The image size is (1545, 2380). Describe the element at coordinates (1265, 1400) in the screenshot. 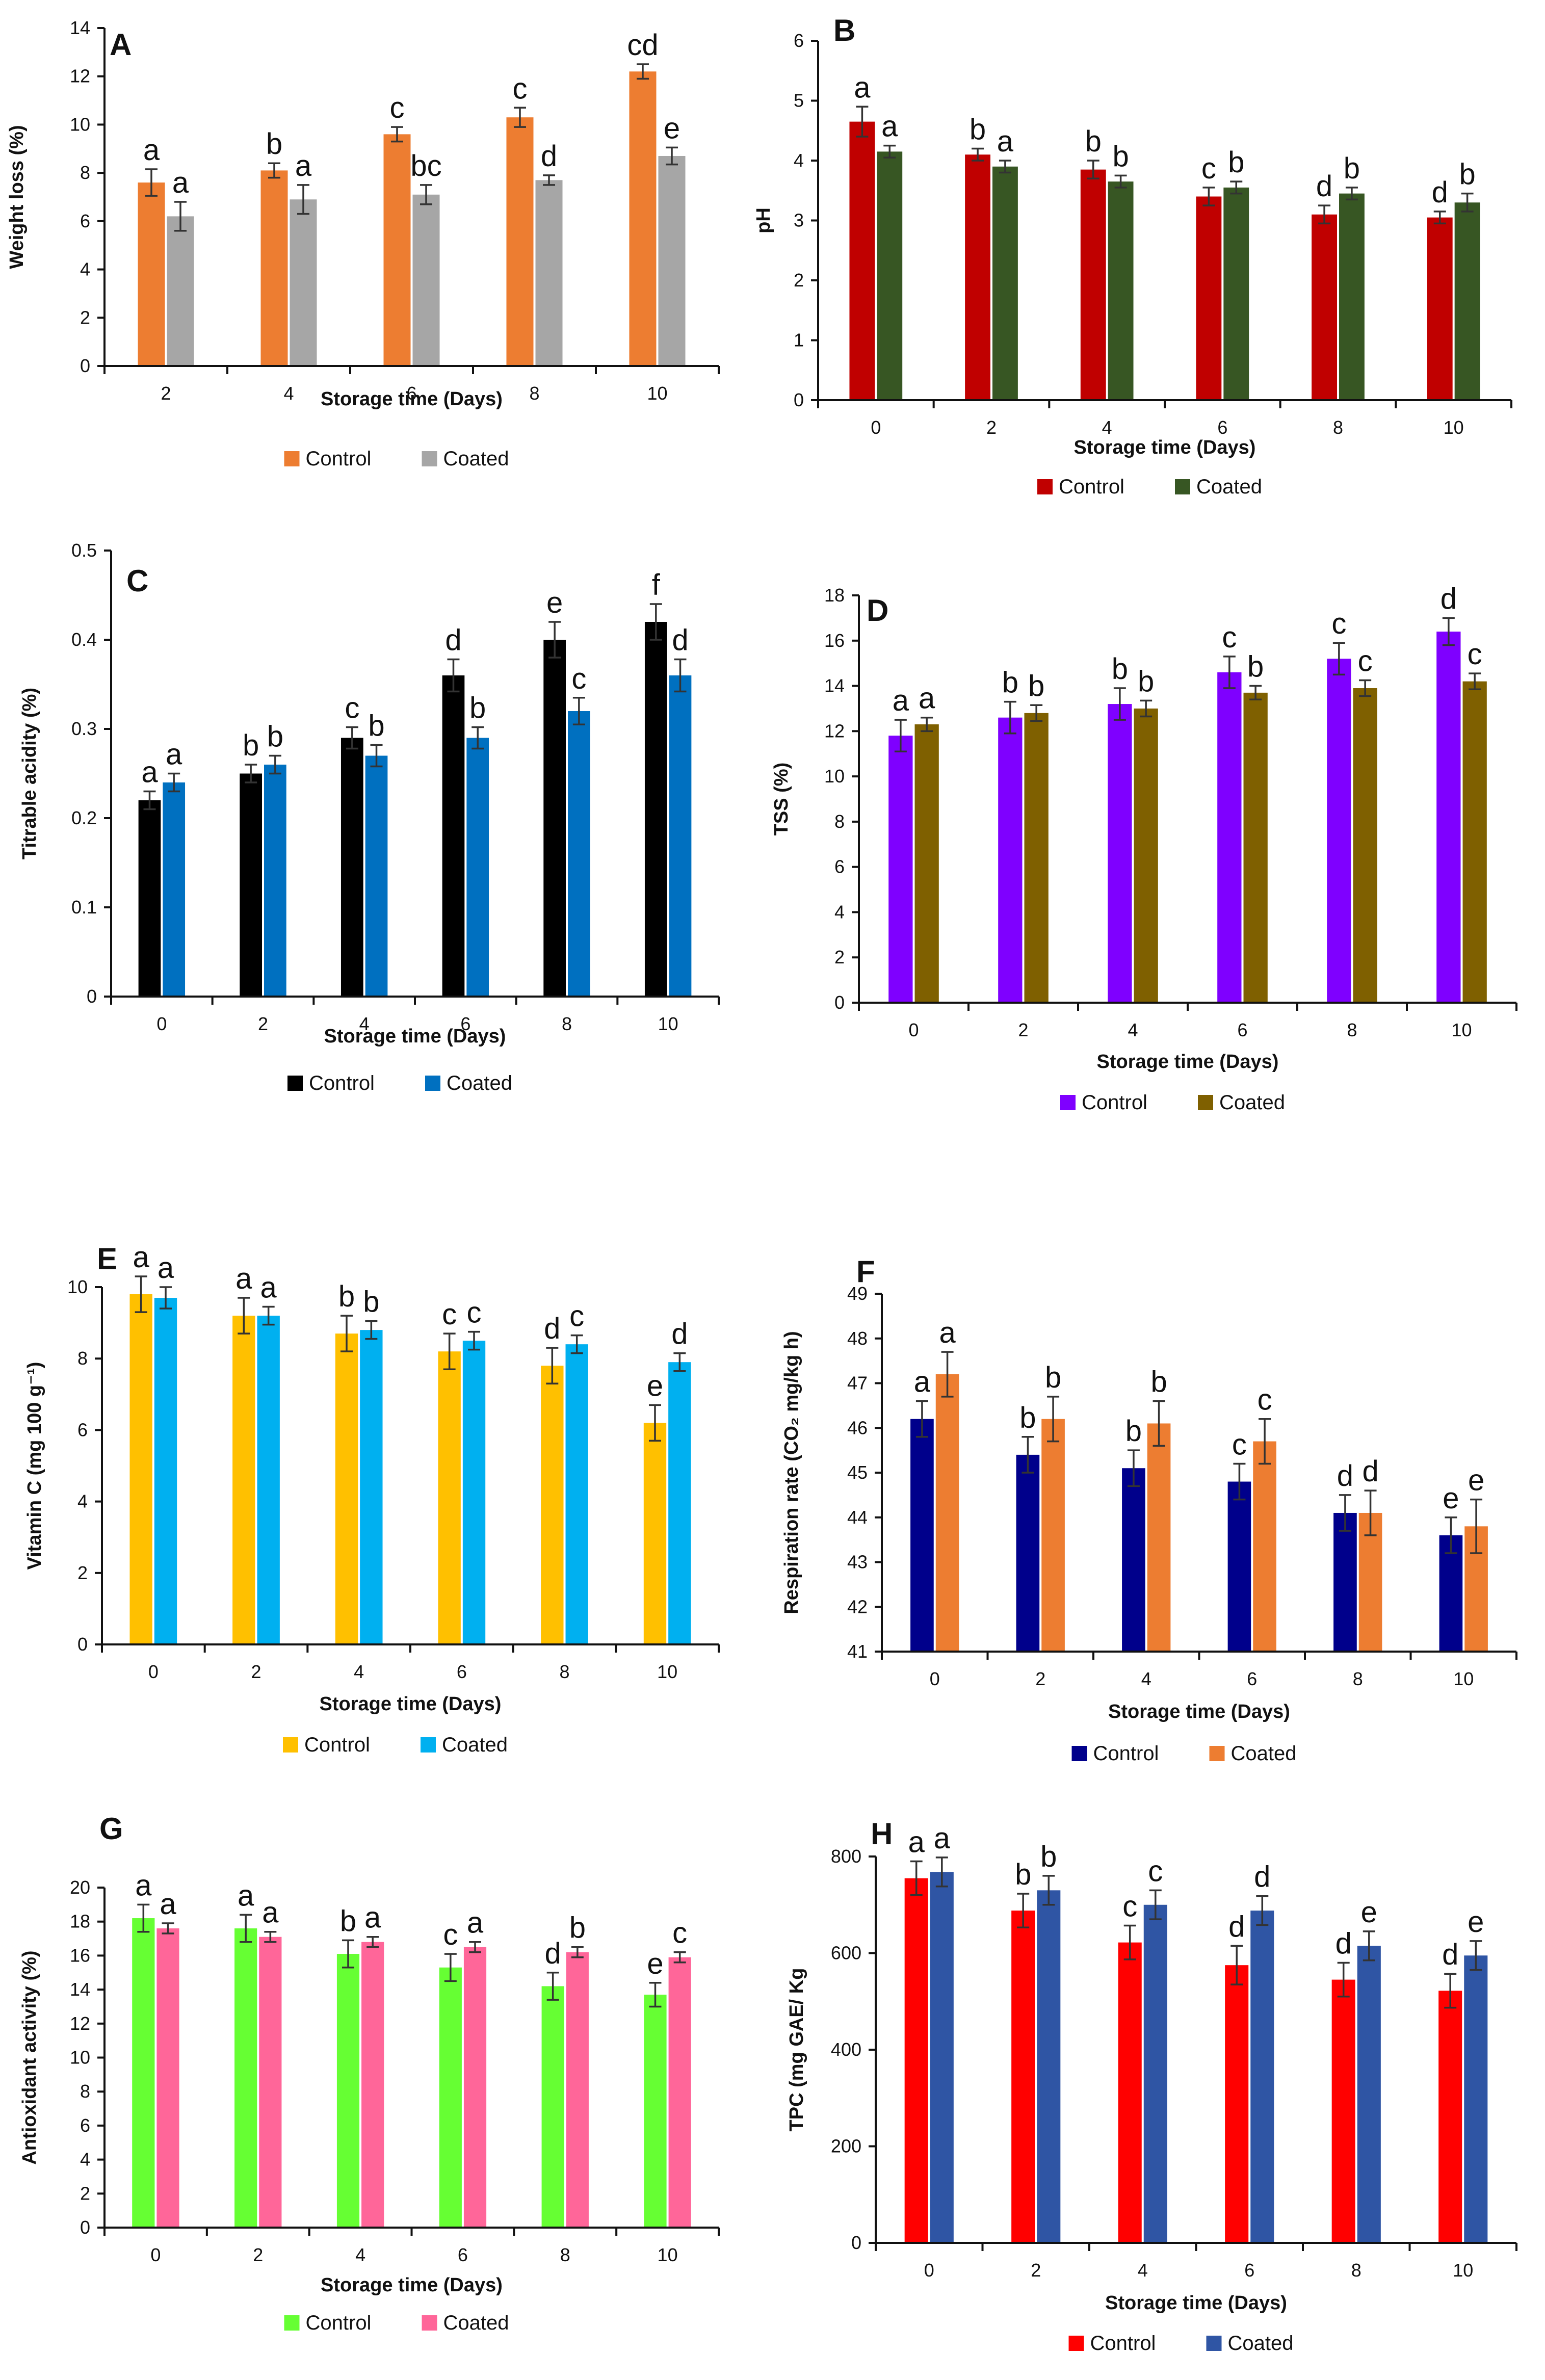

I see `significance-letter-f: c` at that location.